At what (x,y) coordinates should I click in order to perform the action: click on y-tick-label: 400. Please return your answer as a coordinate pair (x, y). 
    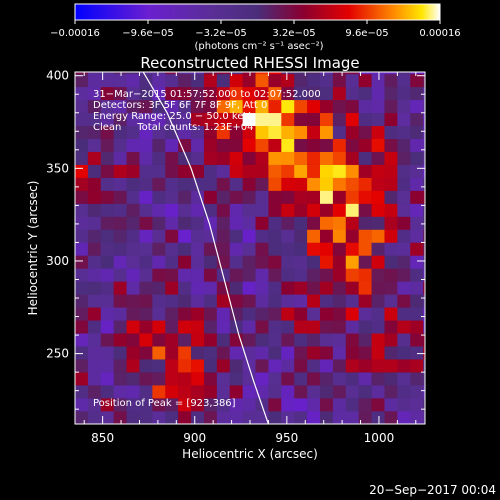
    Looking at the image, I should click on (57, 76).